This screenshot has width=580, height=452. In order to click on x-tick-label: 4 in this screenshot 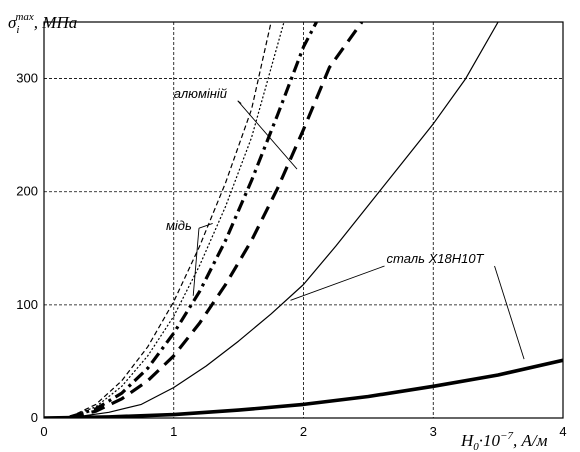, I will do `click(562, 431)`.